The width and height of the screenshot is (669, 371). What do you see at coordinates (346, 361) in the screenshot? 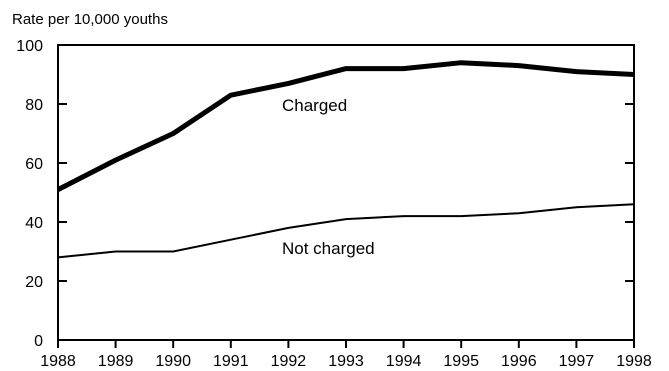
I see `x-tick-label: 1993` at bounding box center [346, 361].